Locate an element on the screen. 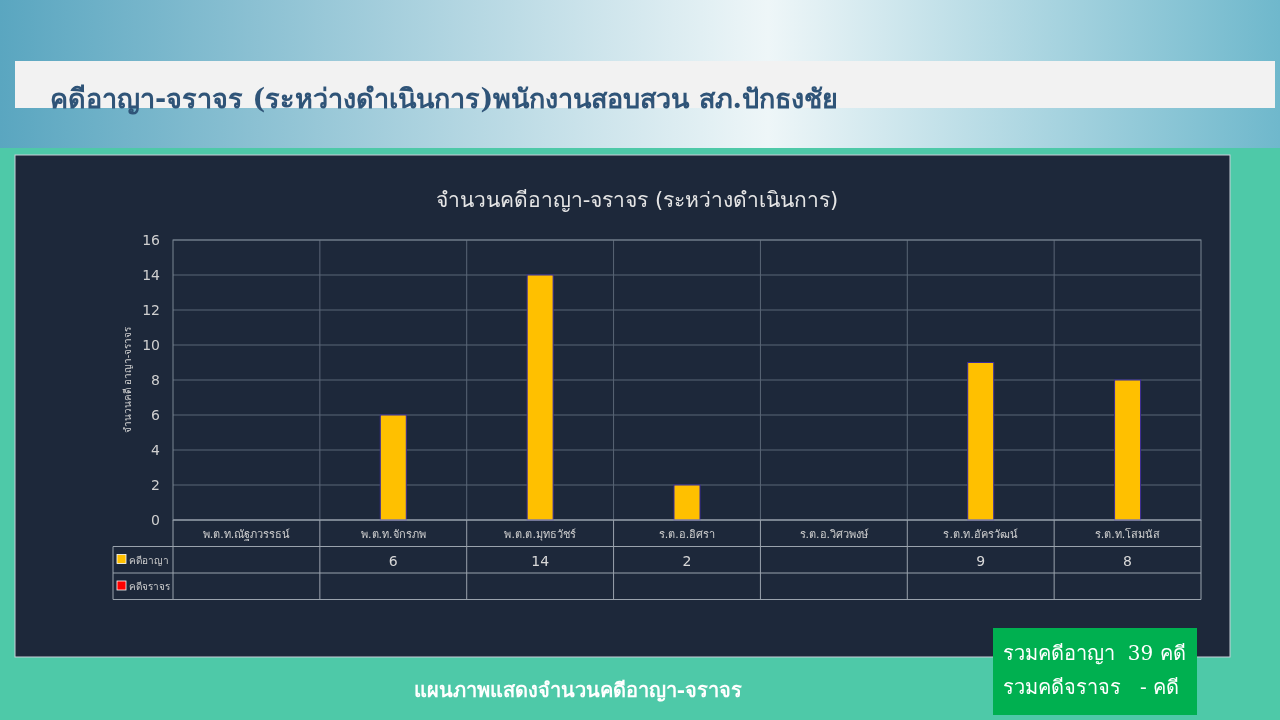  data-label: 9 is located at coordinates (981, 560).